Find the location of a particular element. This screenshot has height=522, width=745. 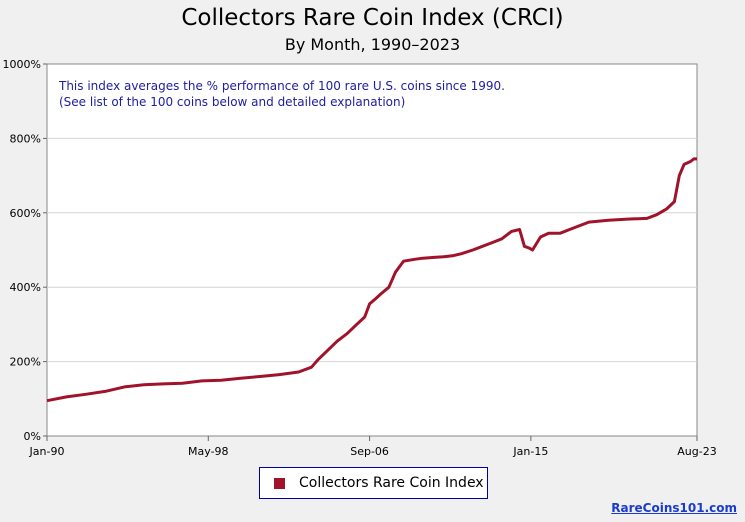

y-tick-label: 800% is located at coordinates (25, 138).